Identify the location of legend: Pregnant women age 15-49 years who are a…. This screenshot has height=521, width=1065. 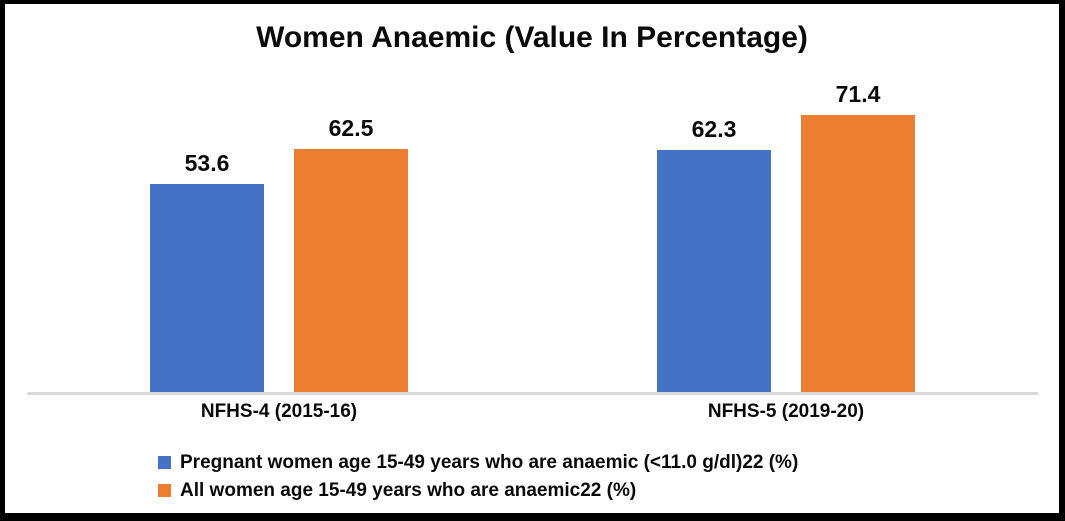
(478, 476).